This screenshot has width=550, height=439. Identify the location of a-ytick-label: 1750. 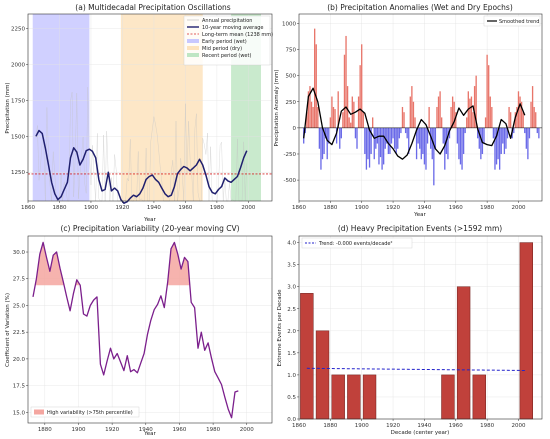
(18, 101).